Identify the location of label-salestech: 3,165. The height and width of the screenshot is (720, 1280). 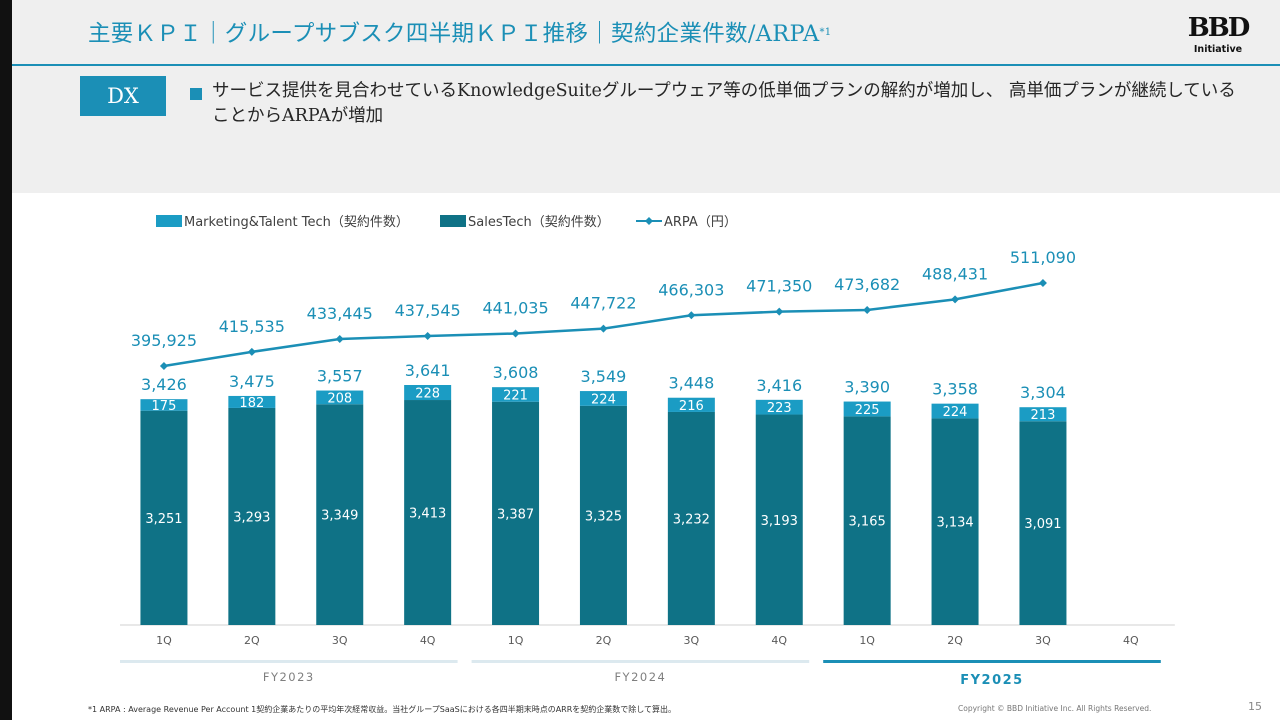
(867, 522).